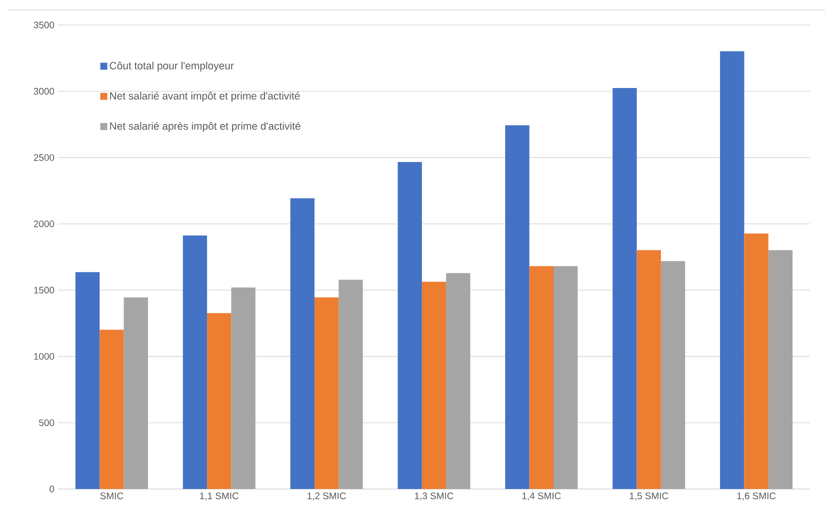  Describe the element at coordinates (44, 91) in the screenshot. I see `y-tick-label: 3000` at that location.